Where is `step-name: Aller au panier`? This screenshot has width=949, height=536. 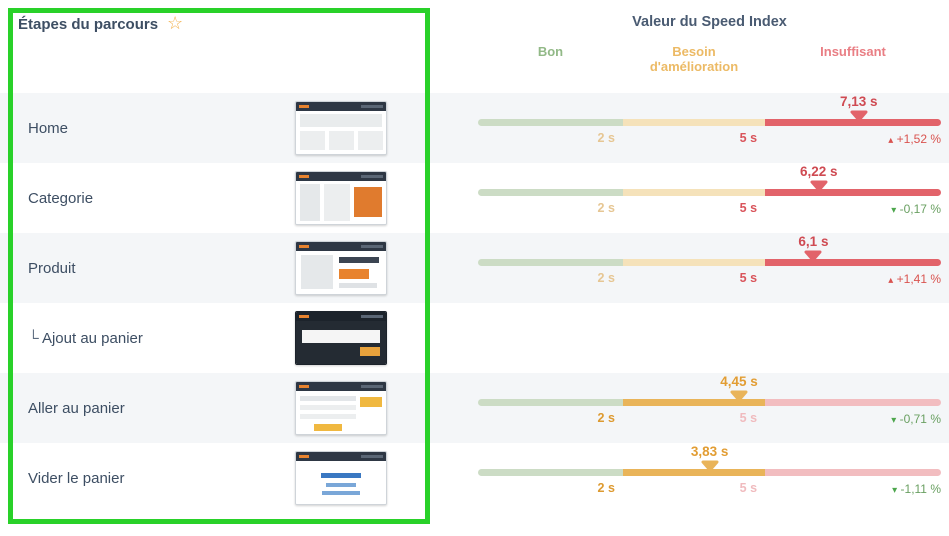
step-name: Aller au panier is located at coordinates (76, 408).